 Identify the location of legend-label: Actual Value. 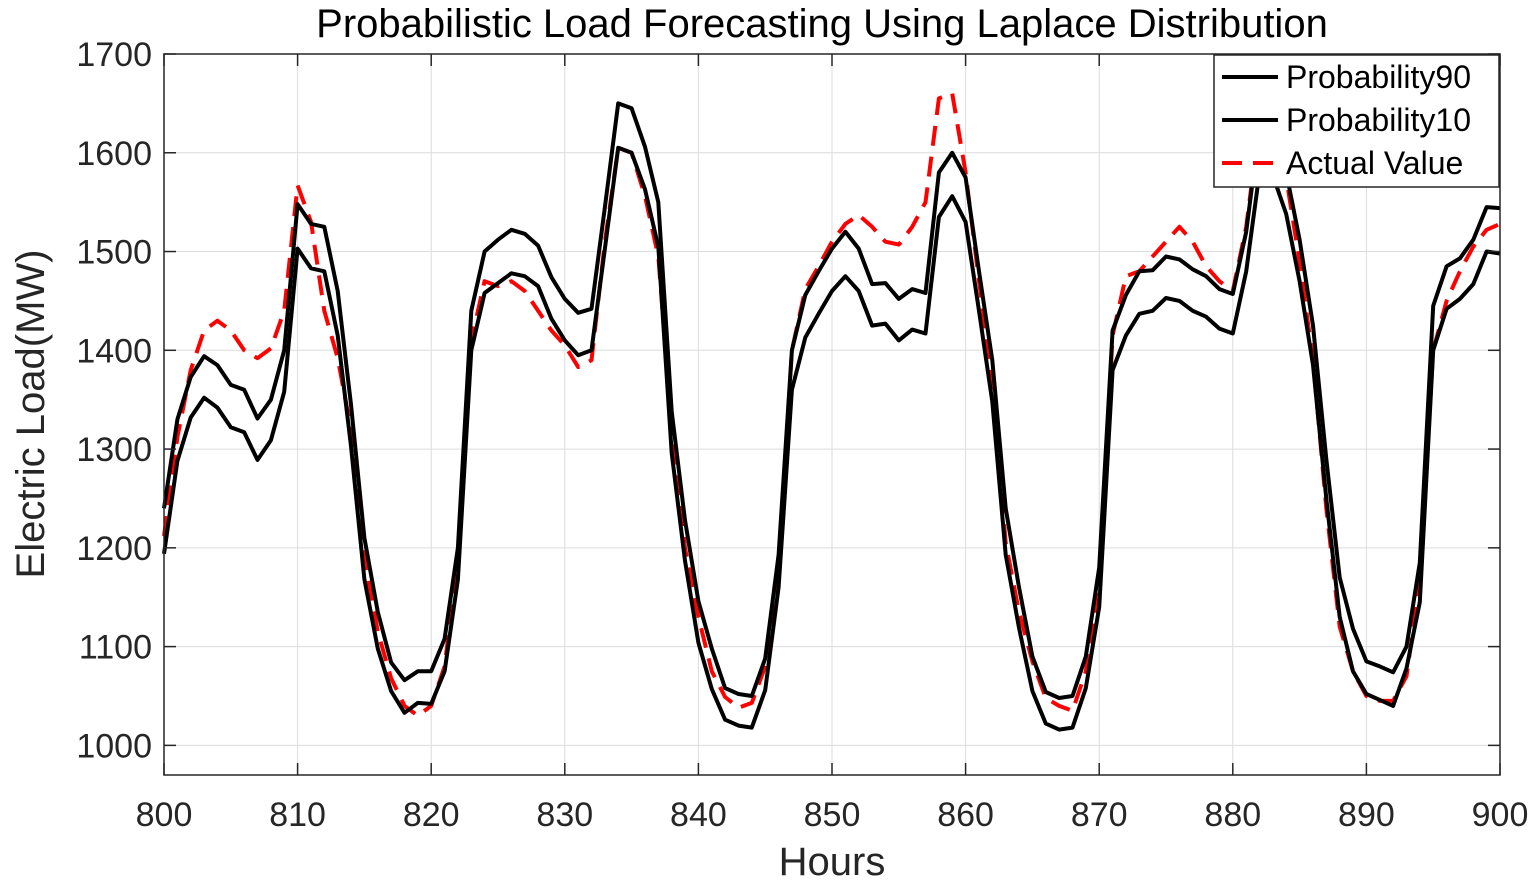
(1374, 163).